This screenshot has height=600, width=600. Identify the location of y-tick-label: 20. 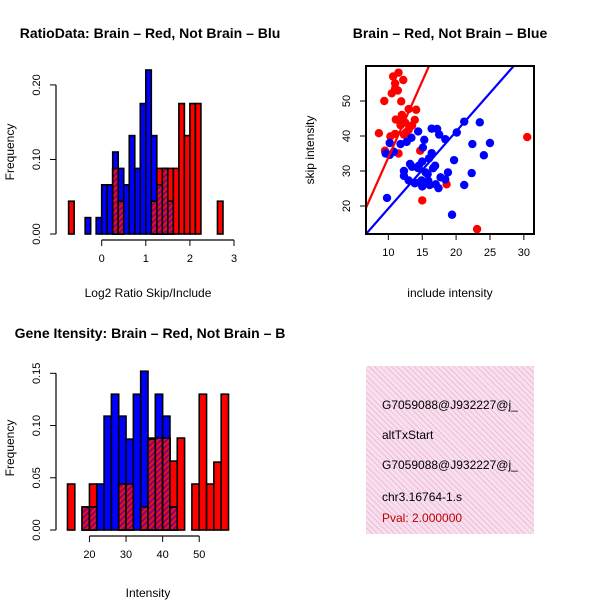
(347, 206).